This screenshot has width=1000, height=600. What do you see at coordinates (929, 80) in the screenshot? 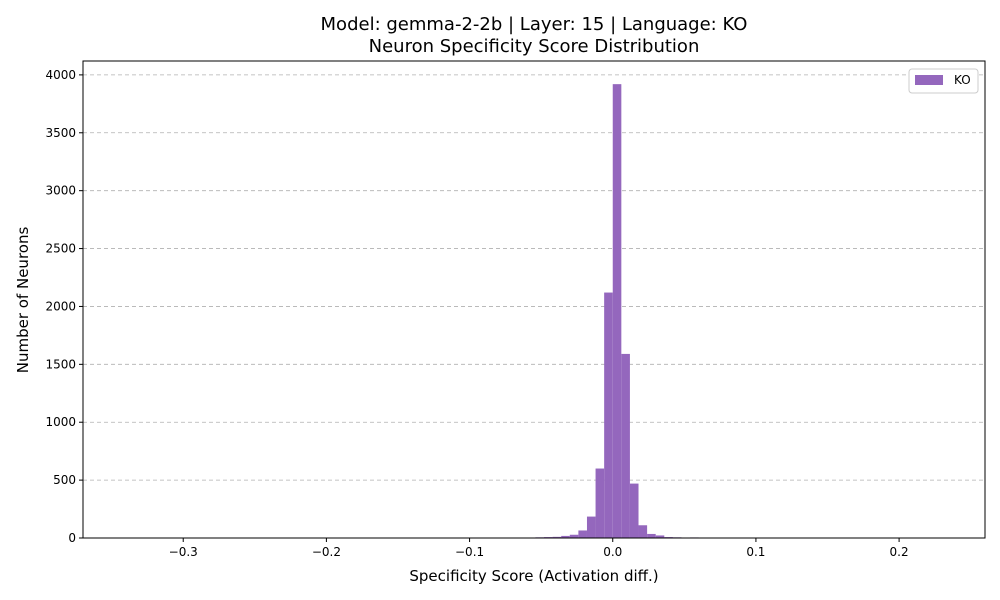
I see `legend-swatch-ko` at bounding box center [929, 80].